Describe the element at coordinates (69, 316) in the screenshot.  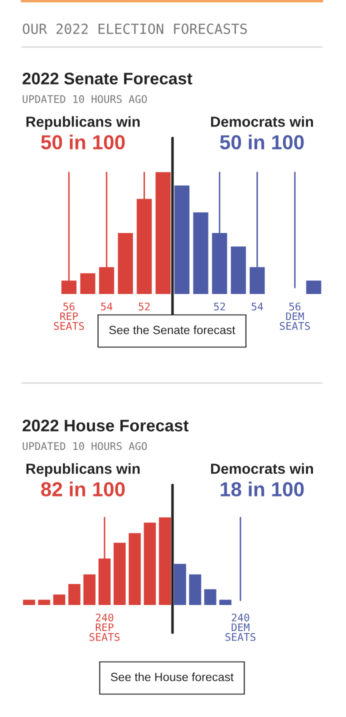
I see `x-tick-label: 56 REP SEATS` at that location.